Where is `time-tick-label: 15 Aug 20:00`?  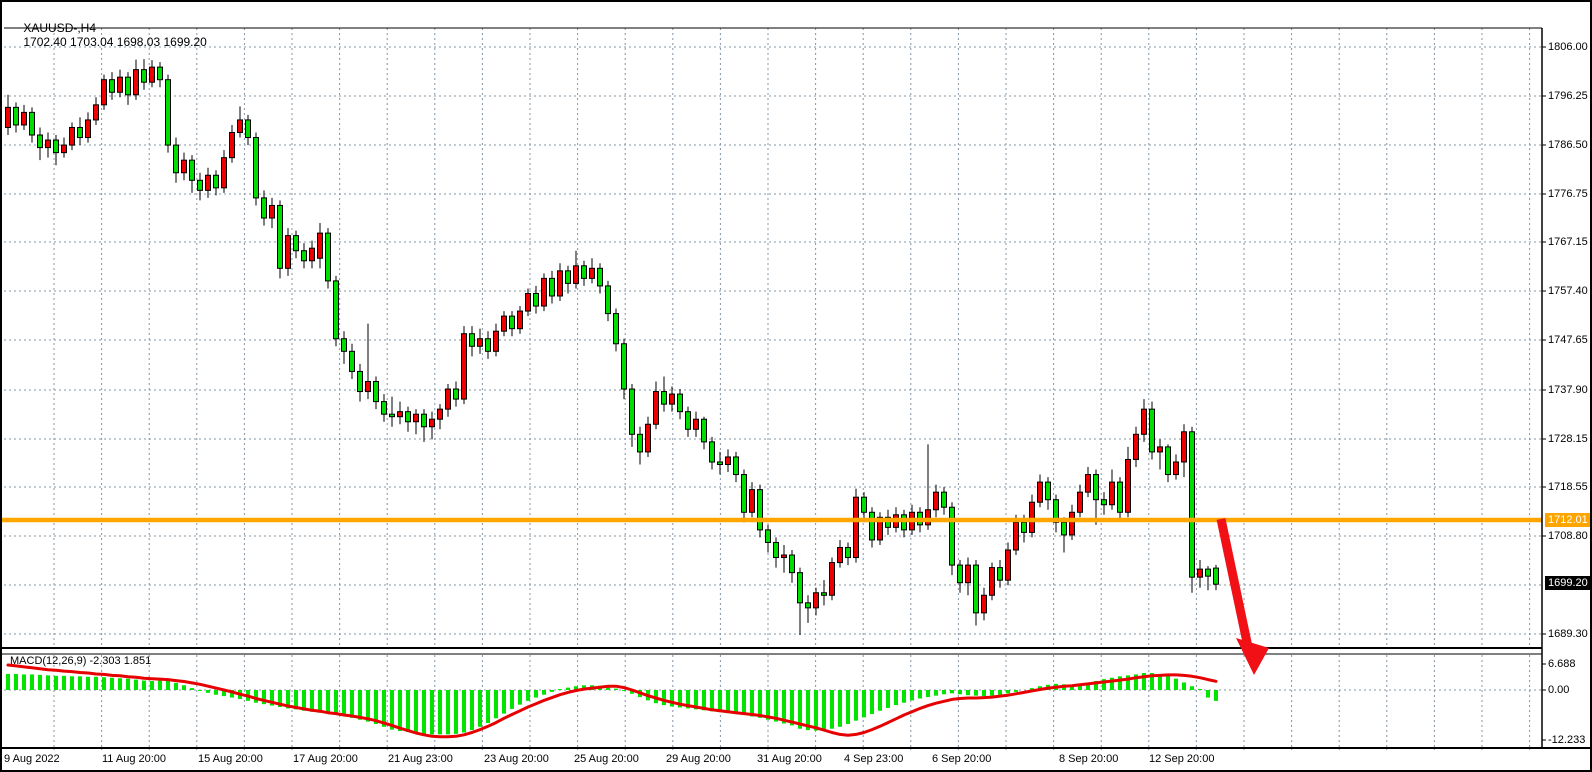
time-tick-label: 15 Aug 20:00 is located at coordinates (230, 759).